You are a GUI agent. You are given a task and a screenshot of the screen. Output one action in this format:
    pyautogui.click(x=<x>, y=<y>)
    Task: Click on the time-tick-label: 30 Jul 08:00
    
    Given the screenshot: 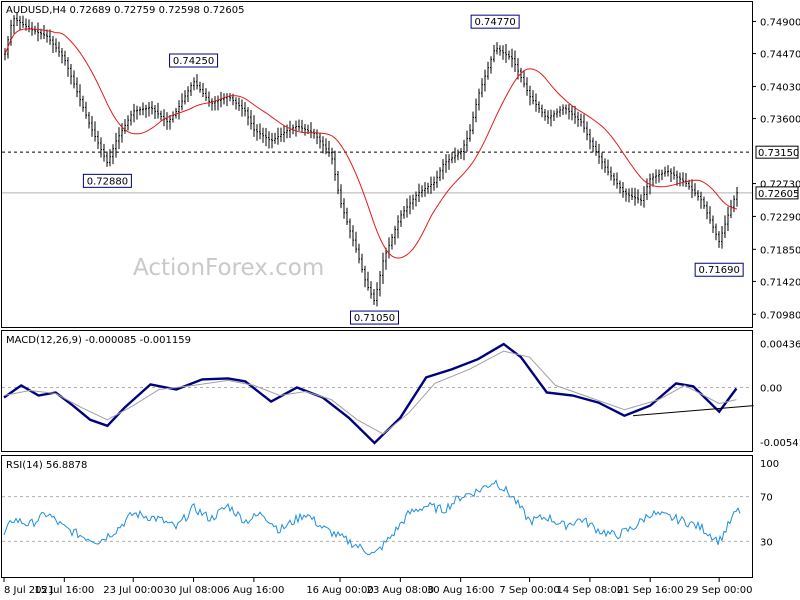 What is the action you would take?
    pyautogui.click(x=194, y=590)
    